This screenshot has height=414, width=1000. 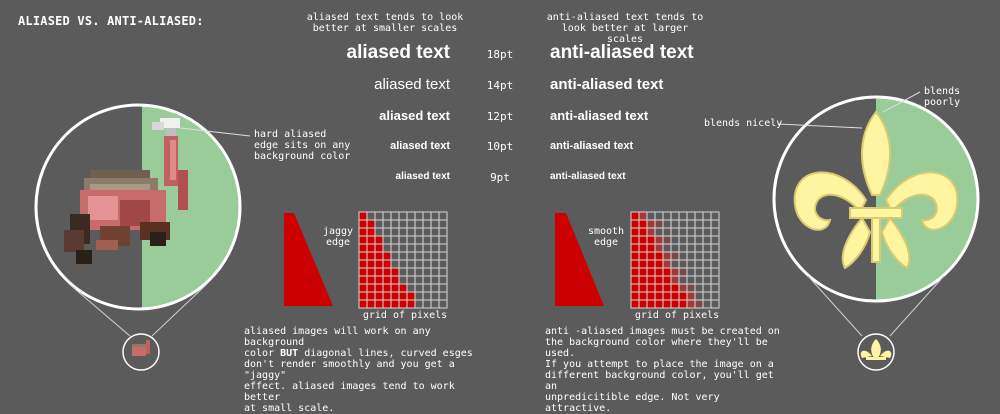 What do you see at coordinates (599, 115) in the screenshot?
I see `anti-text-12: anti-aliased text` at bounding box center [599, 115].